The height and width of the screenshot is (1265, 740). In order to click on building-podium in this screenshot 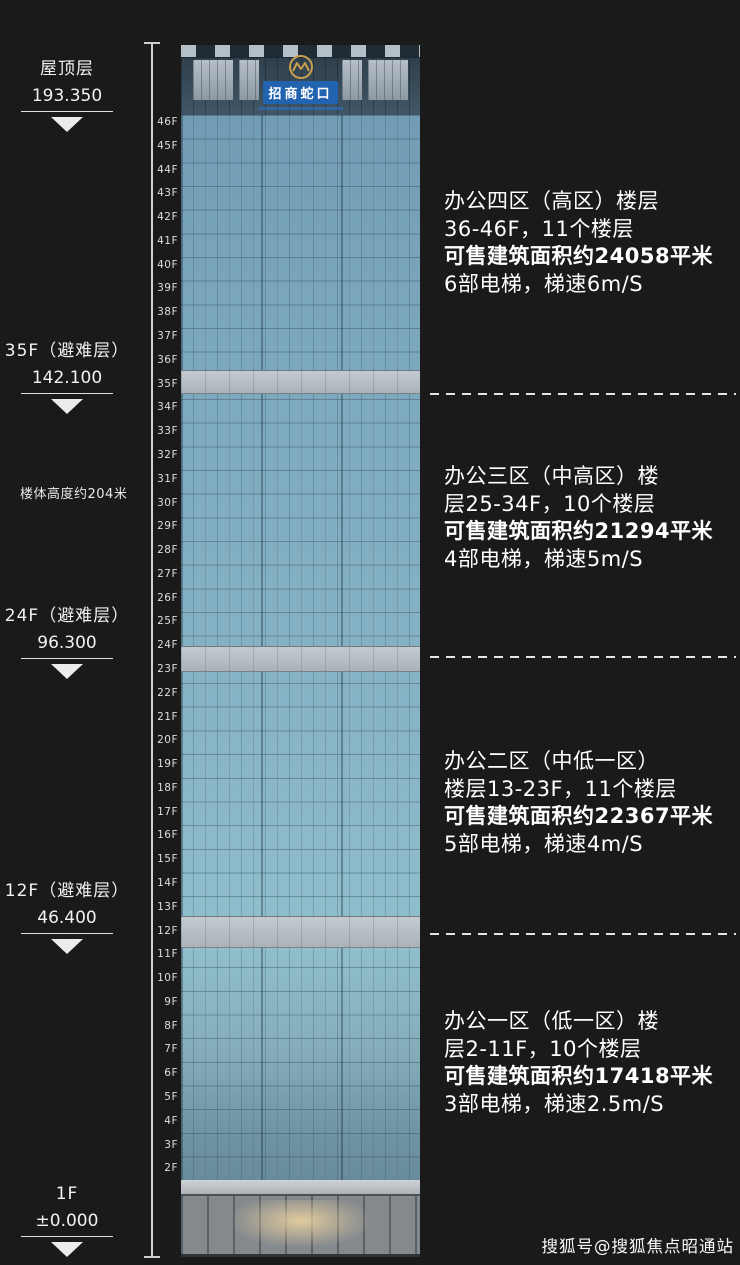, I will do `click(300, 1218)`.